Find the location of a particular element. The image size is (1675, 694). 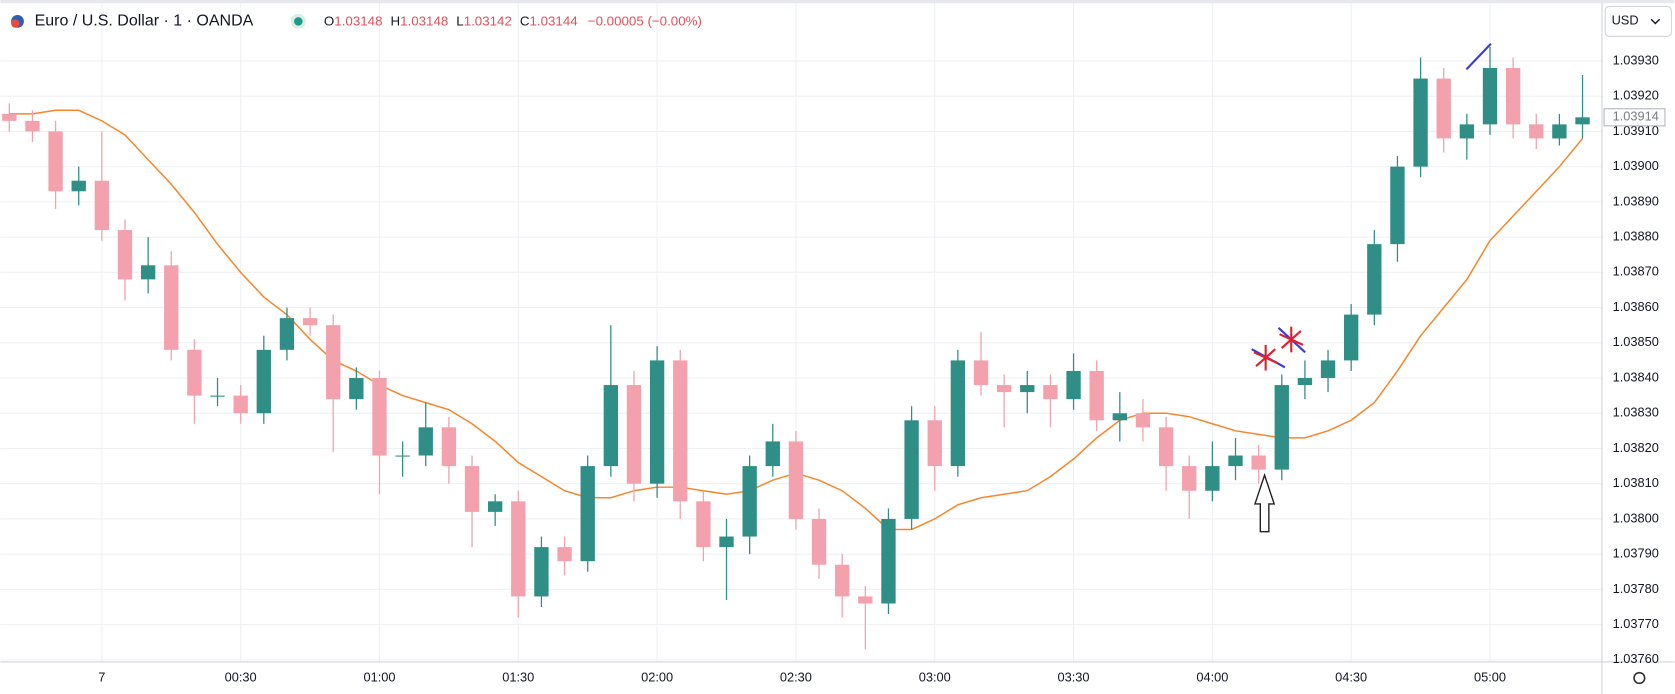

y-tick-label: 1.03850 is located at coordinates (1636, 341).